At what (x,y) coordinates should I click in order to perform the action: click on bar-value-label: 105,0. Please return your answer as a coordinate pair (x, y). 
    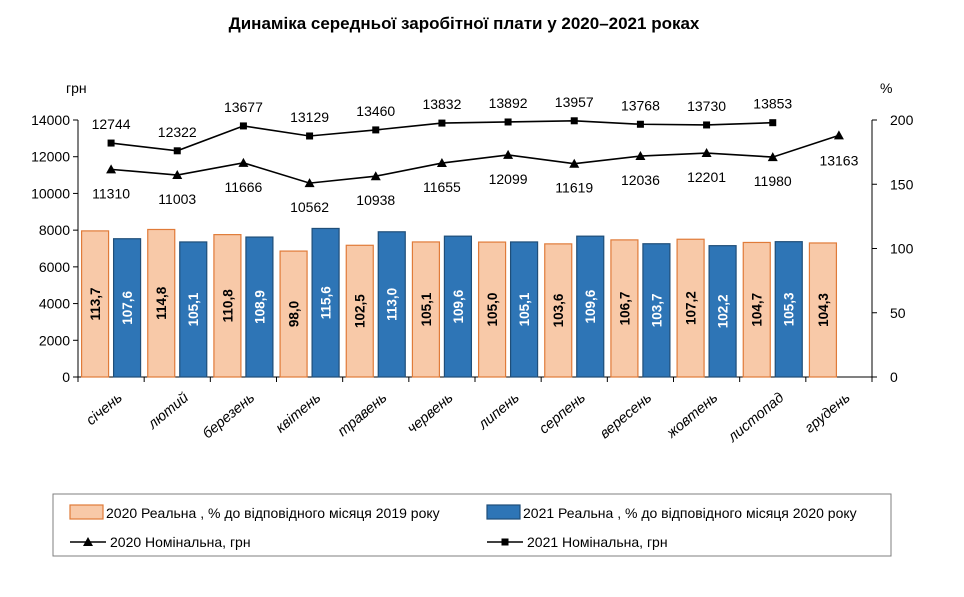
    Looking at the image, I should click on (492, 310).